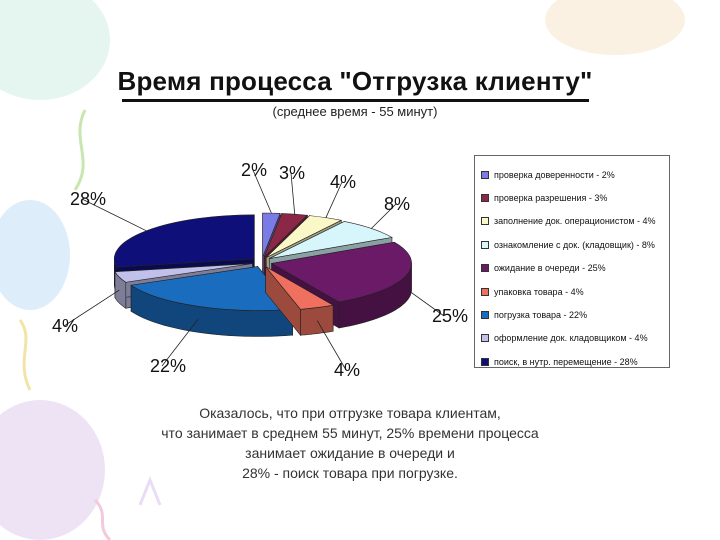 The height and width of the screenshot is (540, 720). I want to click on legend-label: оформление док. кладовщиком - 4%, so click(571, 338).